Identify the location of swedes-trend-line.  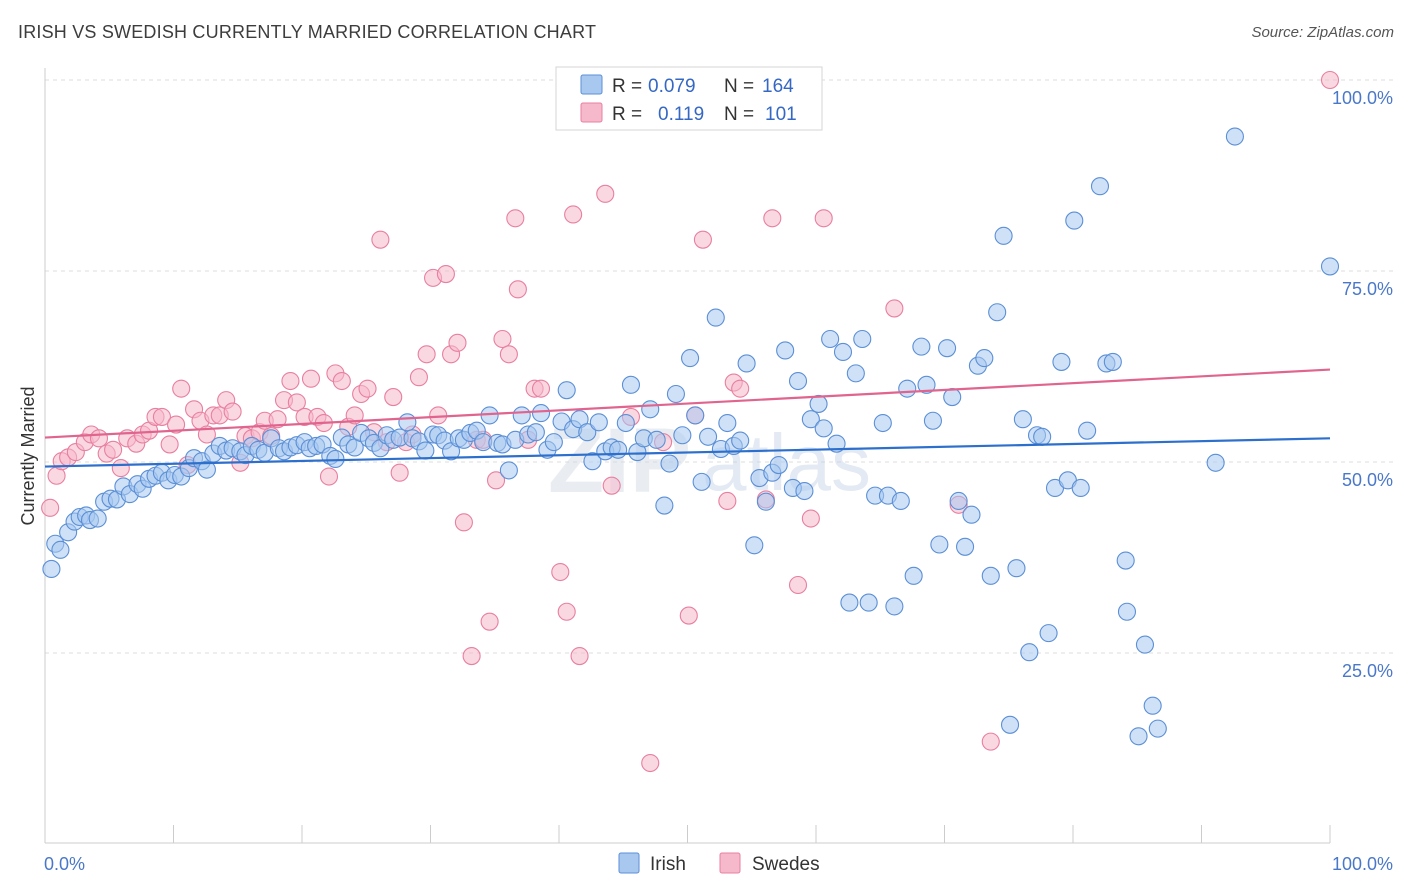
(687, 403).